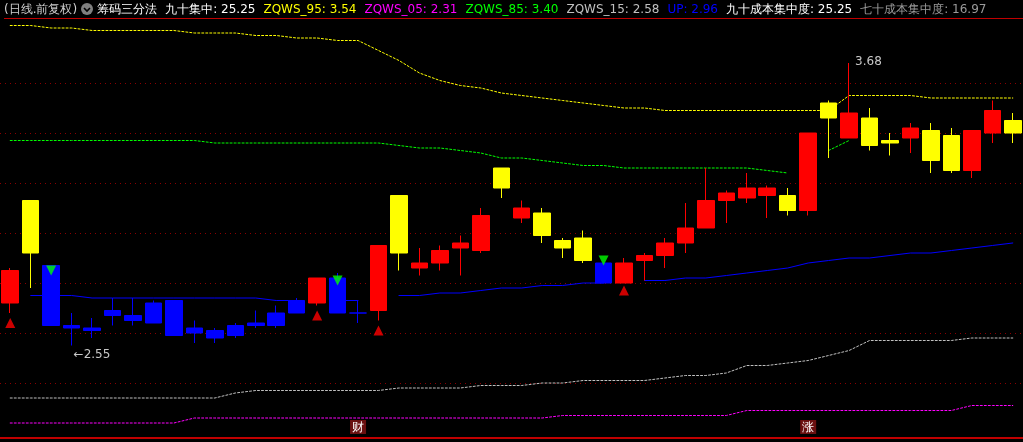 This screenshot has width=1023, height=442. I want to click on annotation: ←2.55, so click(92, 353).